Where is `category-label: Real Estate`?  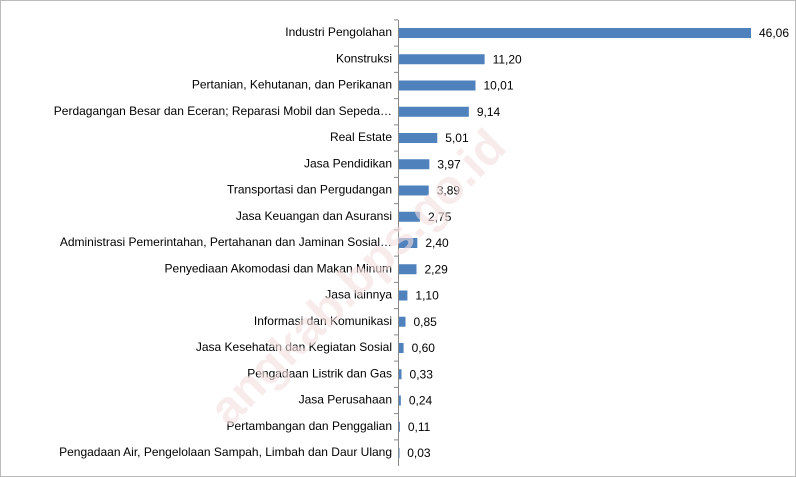 category-label: Real Estate is located at coordinates (361, 137).